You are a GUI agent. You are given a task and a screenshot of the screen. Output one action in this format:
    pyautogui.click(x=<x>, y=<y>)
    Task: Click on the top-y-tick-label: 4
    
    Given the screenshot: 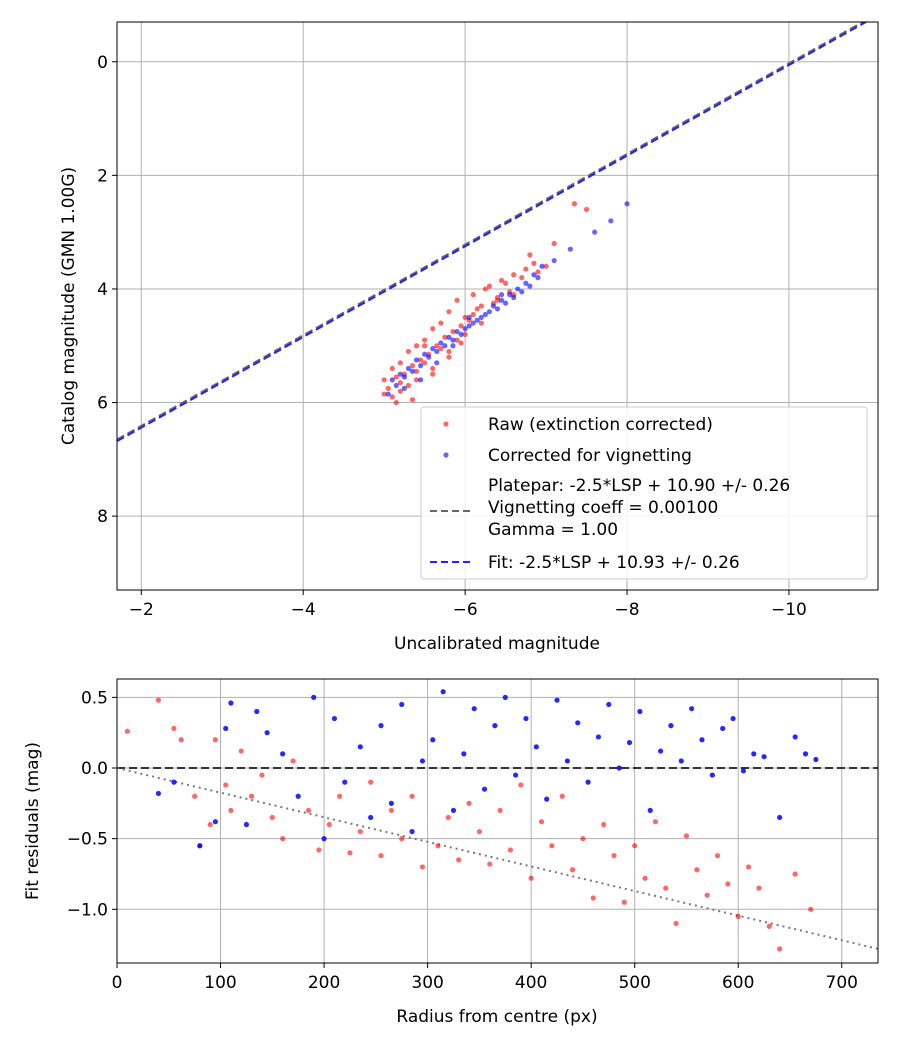 What is the action you would take?
    pyautogui.click(x=102, y=290)
    